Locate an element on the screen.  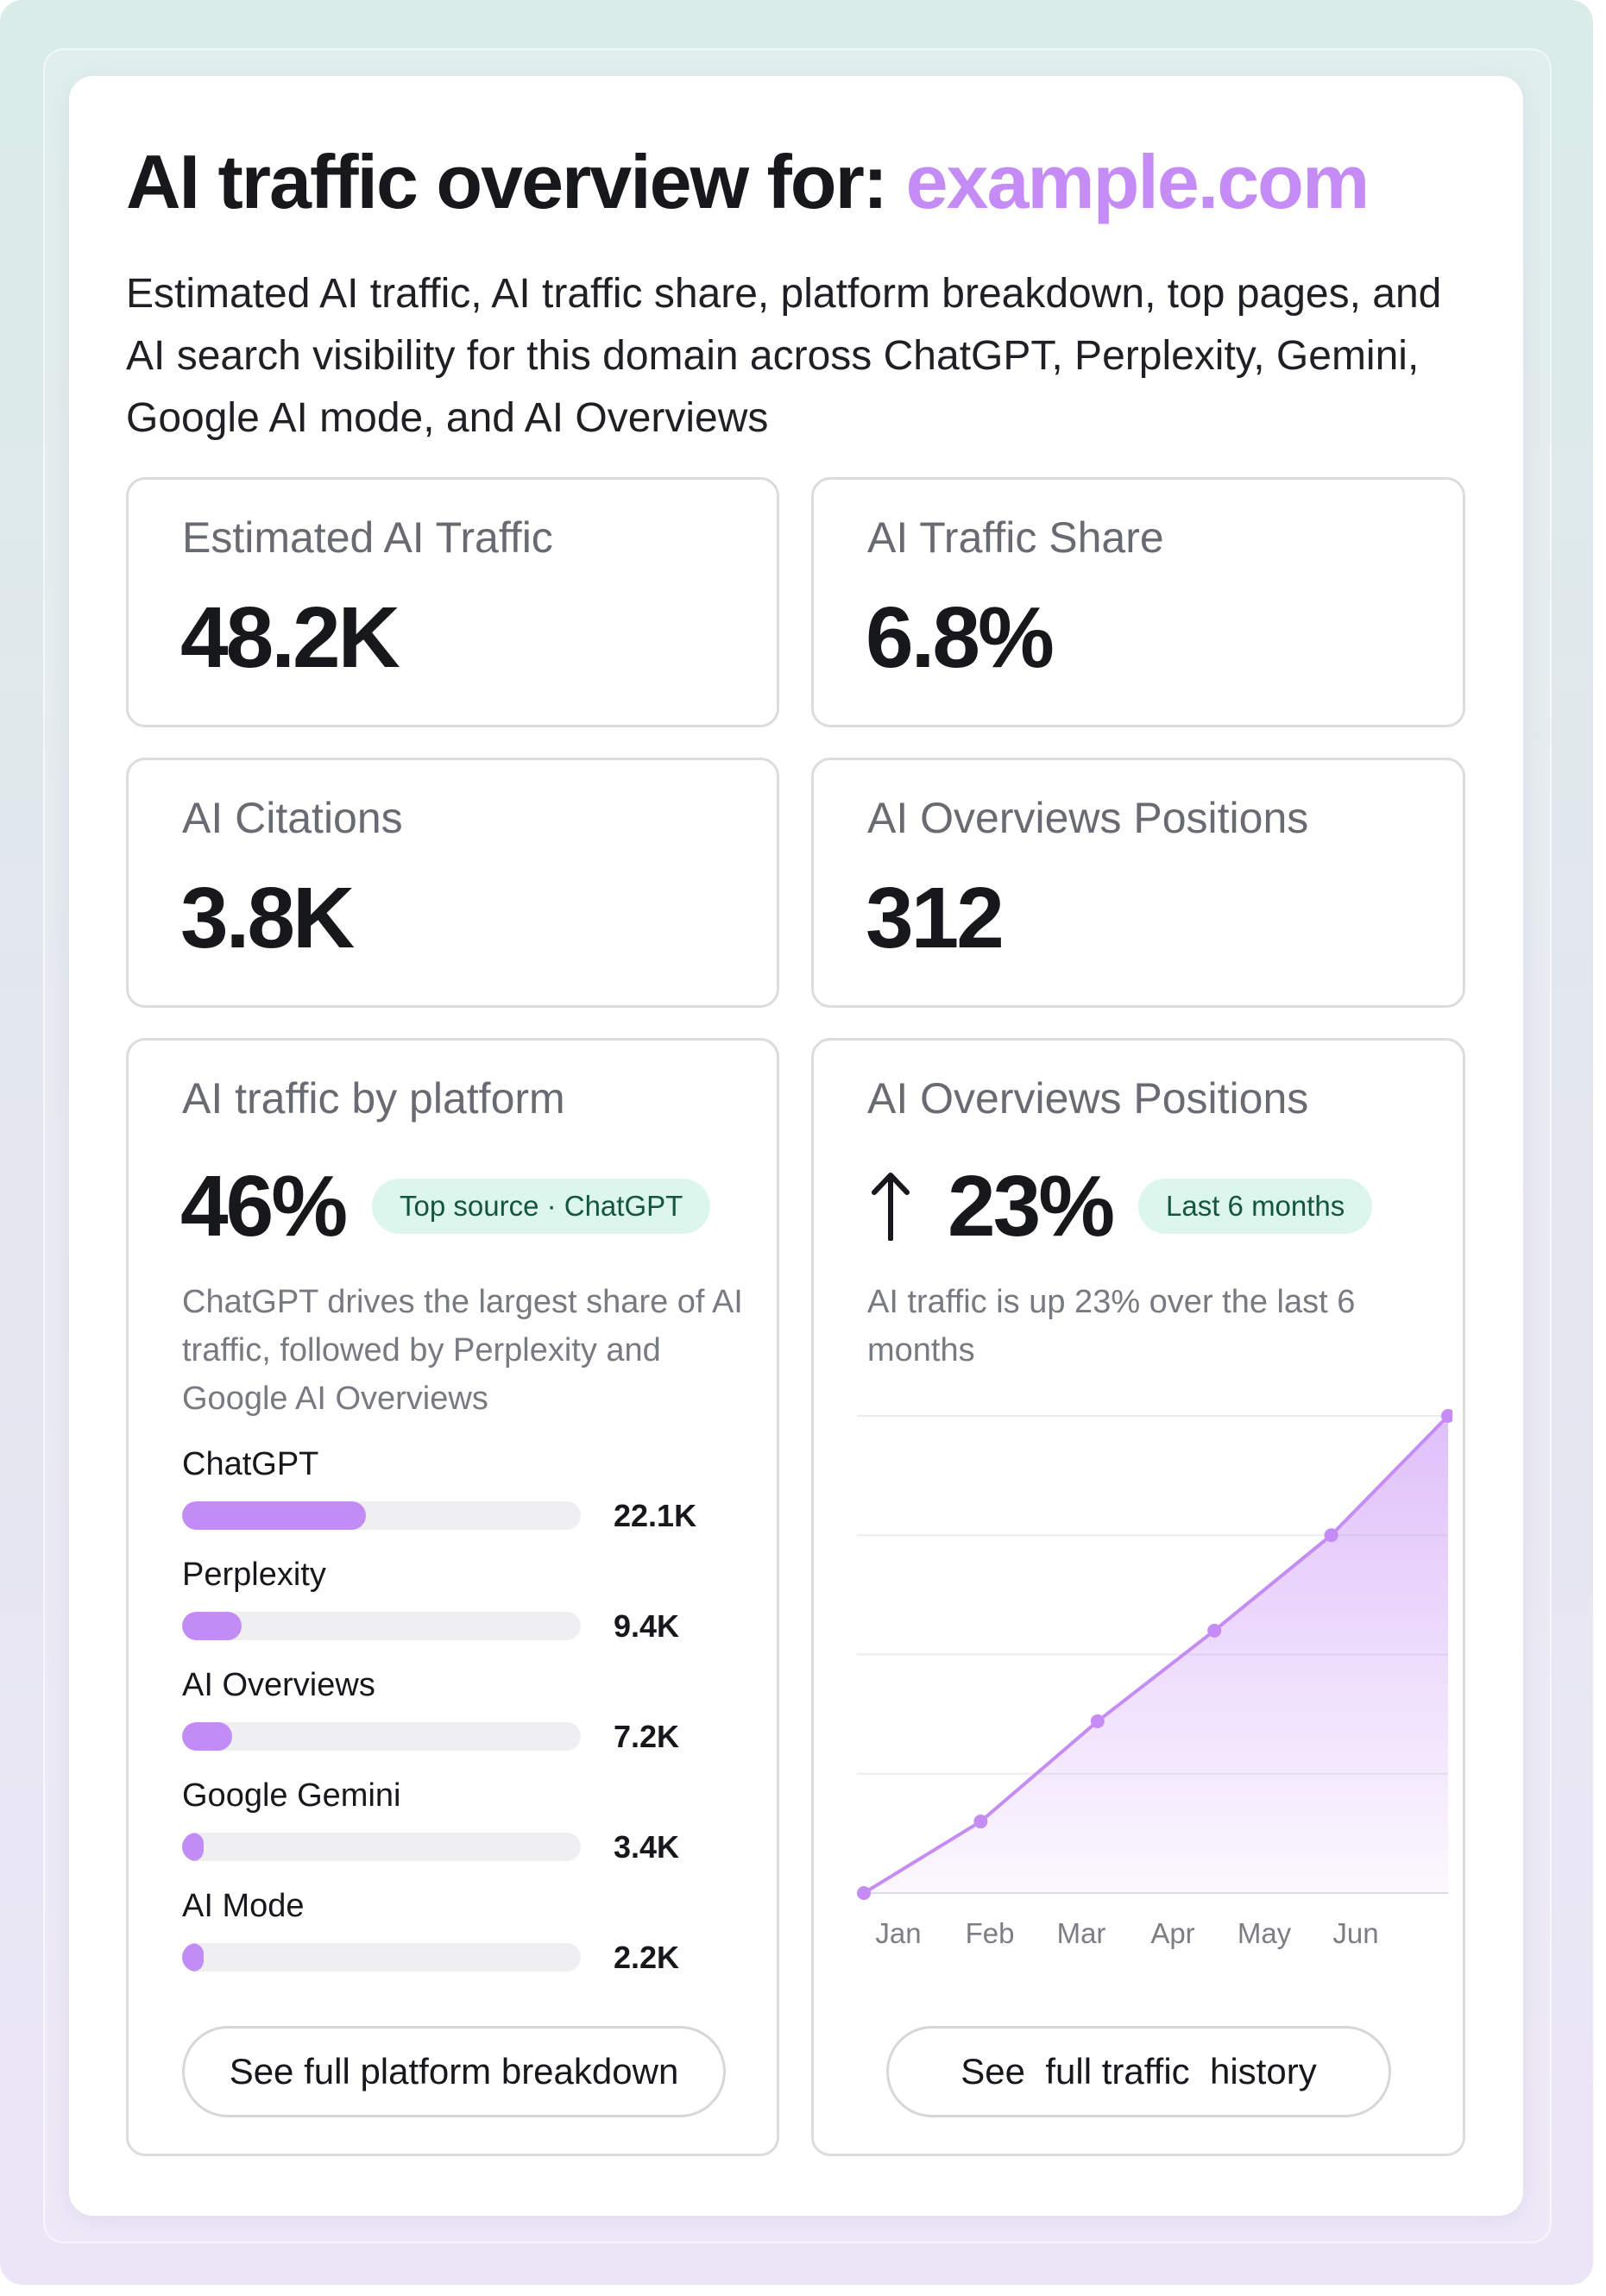
stat-card-estimated-traffic: Estimated AI Traffic 48.2K is located at coordinates (452, 602).